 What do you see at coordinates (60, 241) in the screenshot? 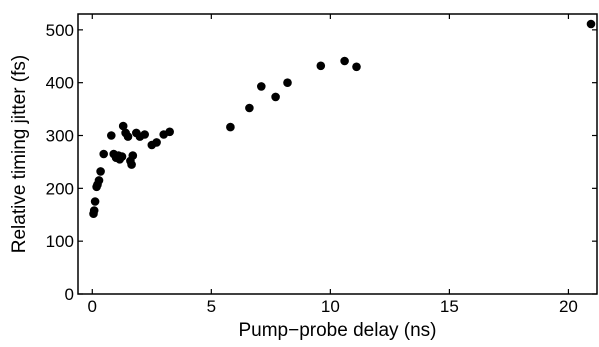
I see `y-tick-label: 100` at bounding box center [60, 241].